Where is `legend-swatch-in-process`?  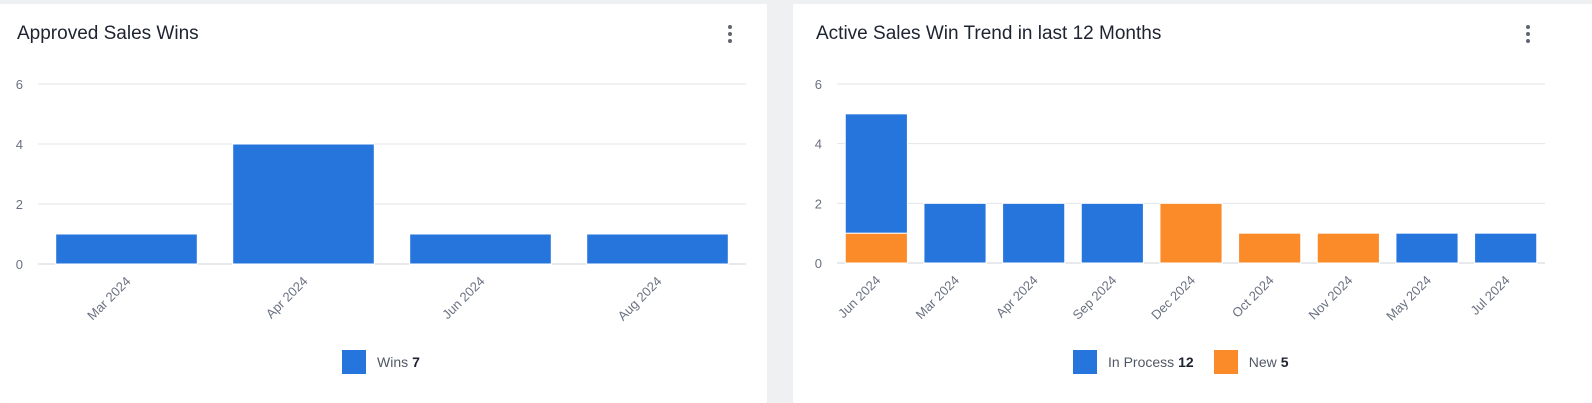
legend-swatch-in-process is located at coordinates (1085, 362).